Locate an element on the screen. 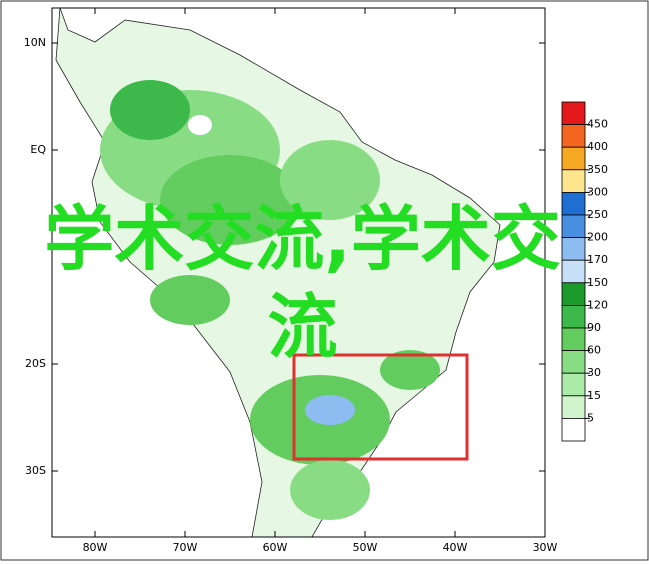 Image resolution: width=649 pixels, height=565 pixels. x-tick-label: 70W is located at coordinates (185, 547).